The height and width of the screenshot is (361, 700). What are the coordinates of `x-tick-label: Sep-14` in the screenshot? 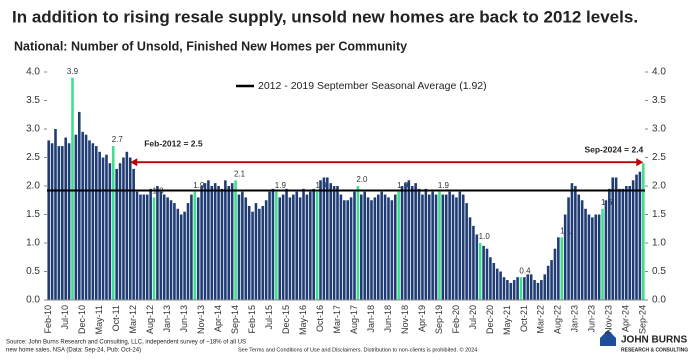 It's located at (235, 319).